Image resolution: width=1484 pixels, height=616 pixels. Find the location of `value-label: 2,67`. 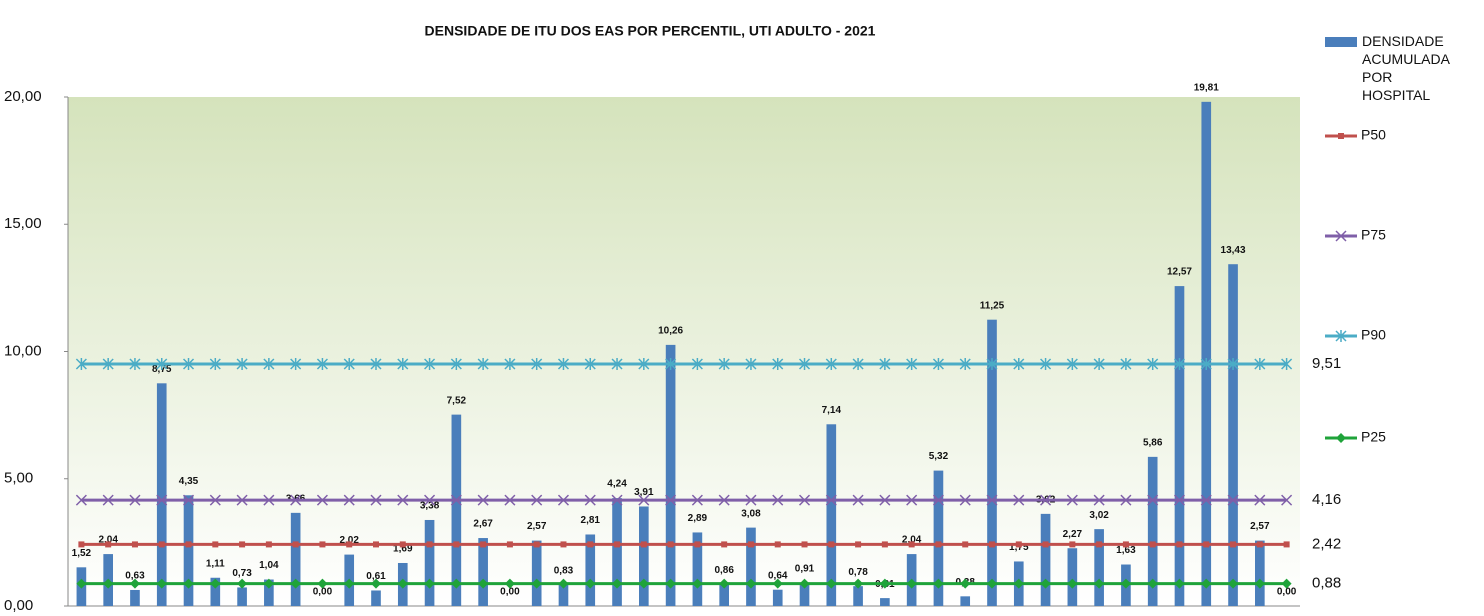

value-label: 2,67 is located at coordinates (483, 524).